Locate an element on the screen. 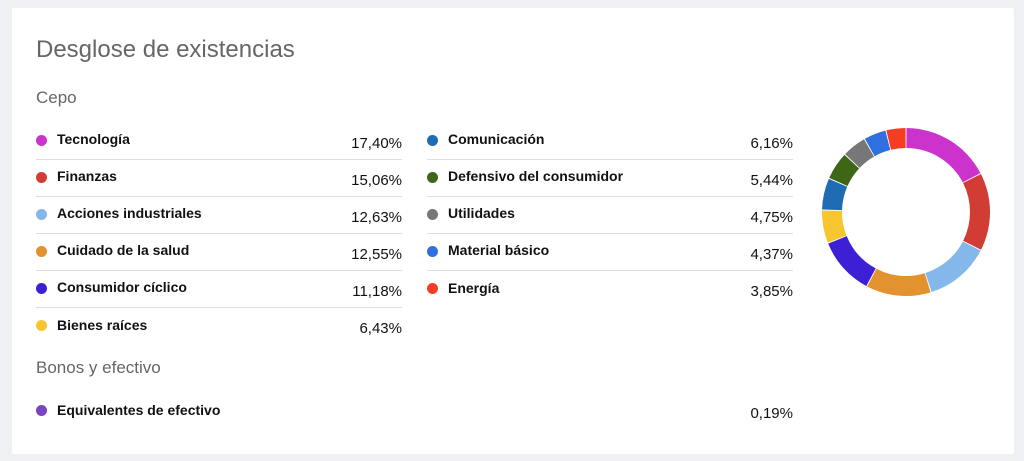 The width and height of the screenshot is (1024, 461). list-item: Material básico 4,37% is located at coordinates (610, 252).